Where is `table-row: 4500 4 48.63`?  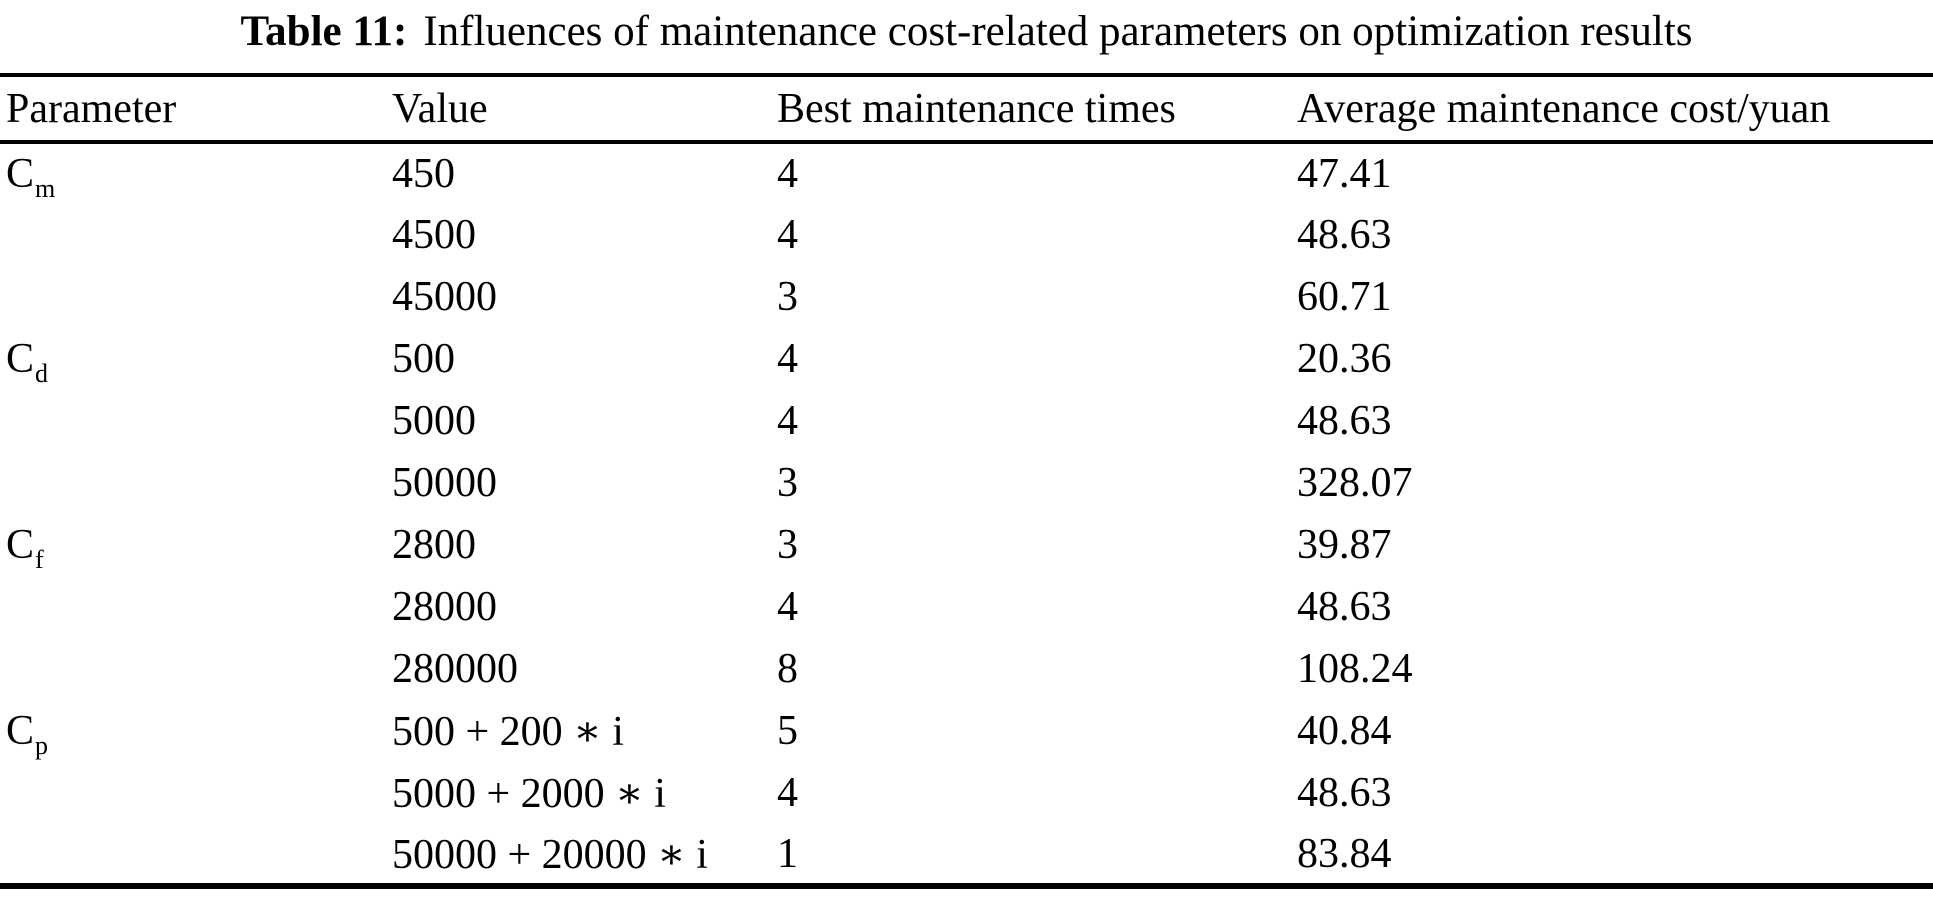
table-row: 4500 4 48.63 is located at coordinates (966, 235).